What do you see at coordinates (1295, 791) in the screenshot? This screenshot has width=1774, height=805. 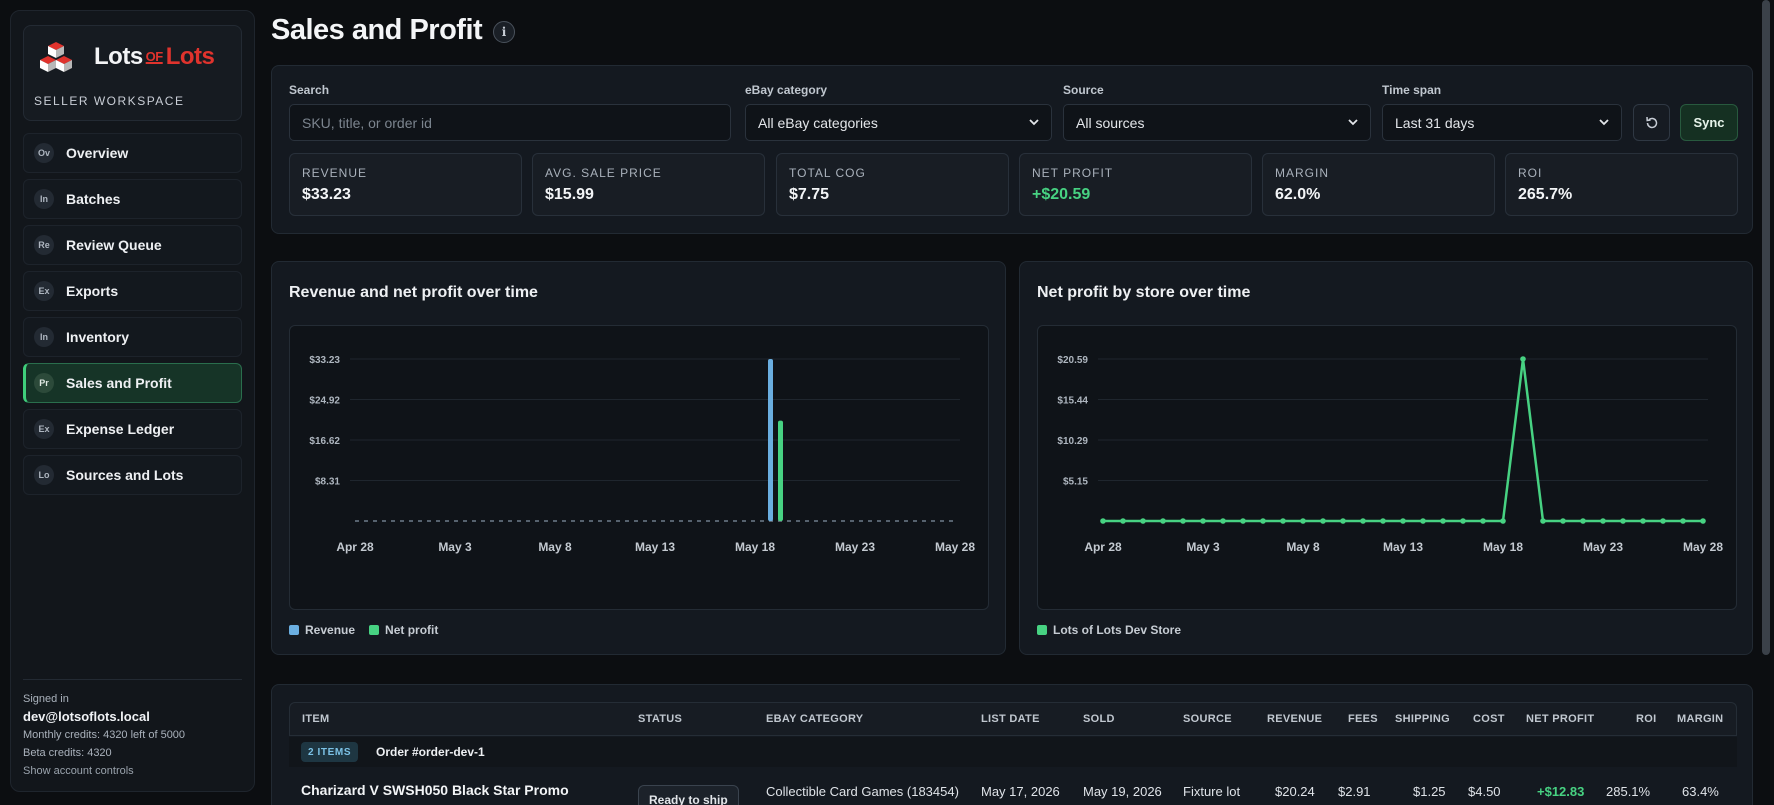 I see `cell-revenue: $20.24` at bounding box center [1295, 791].